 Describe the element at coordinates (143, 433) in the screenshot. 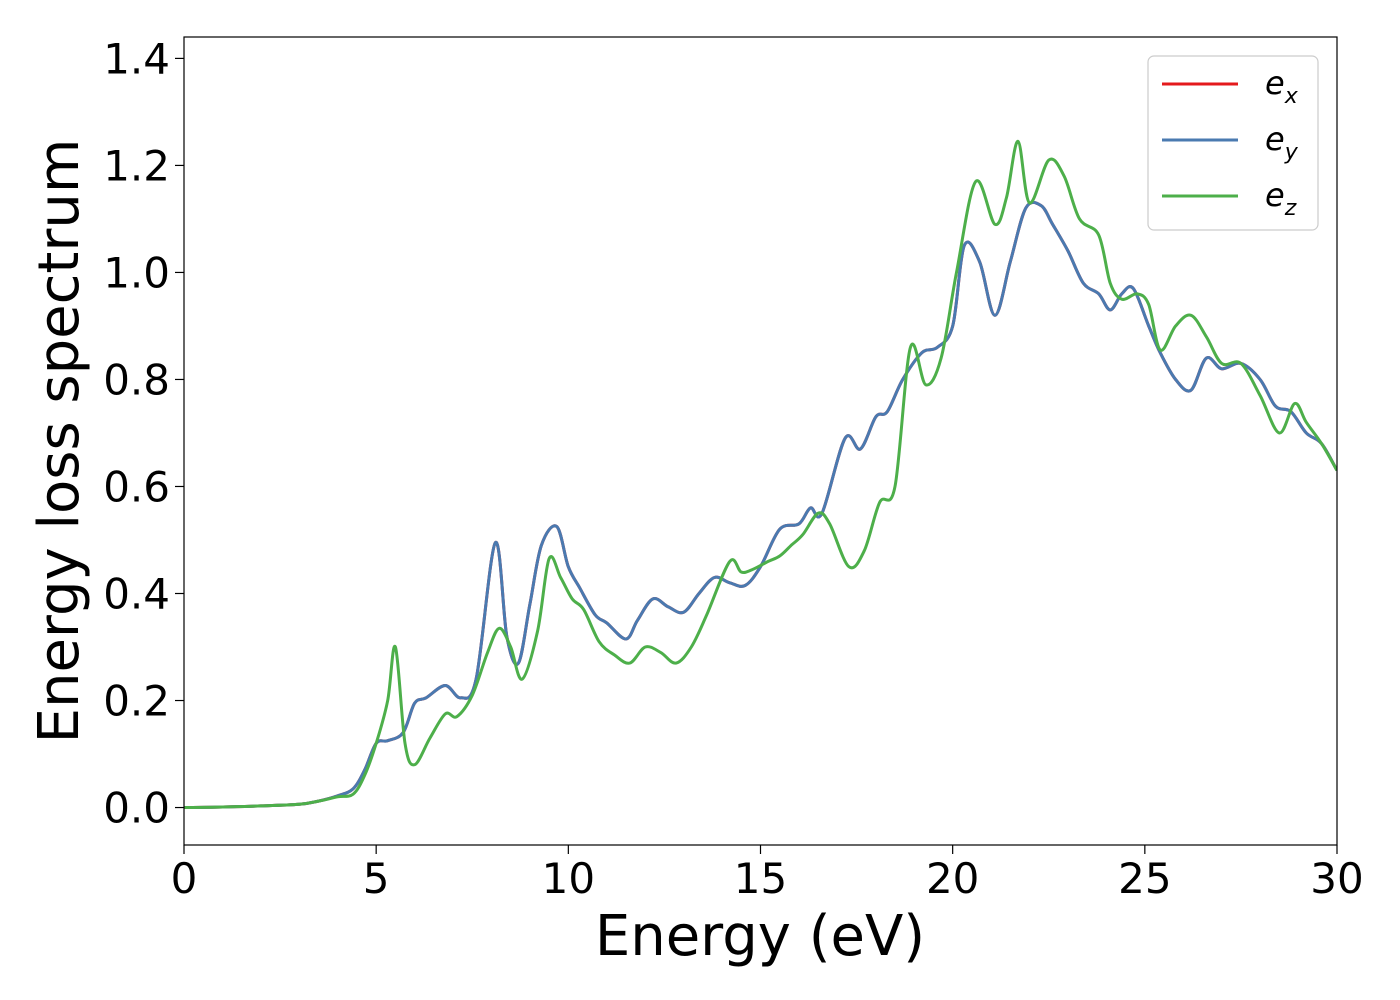

I see `y-axis: 0.0 0.2 0.4 0.6 0.8 1.0 1.2 1.4` at that location.